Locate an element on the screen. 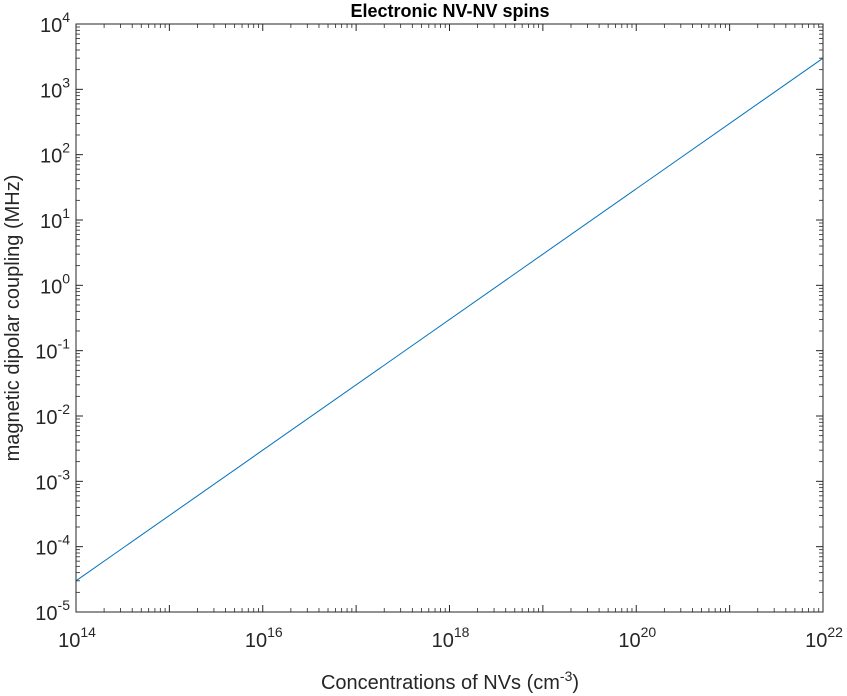  y-tick-exponent: -3 is located at coordinates (64, 474).